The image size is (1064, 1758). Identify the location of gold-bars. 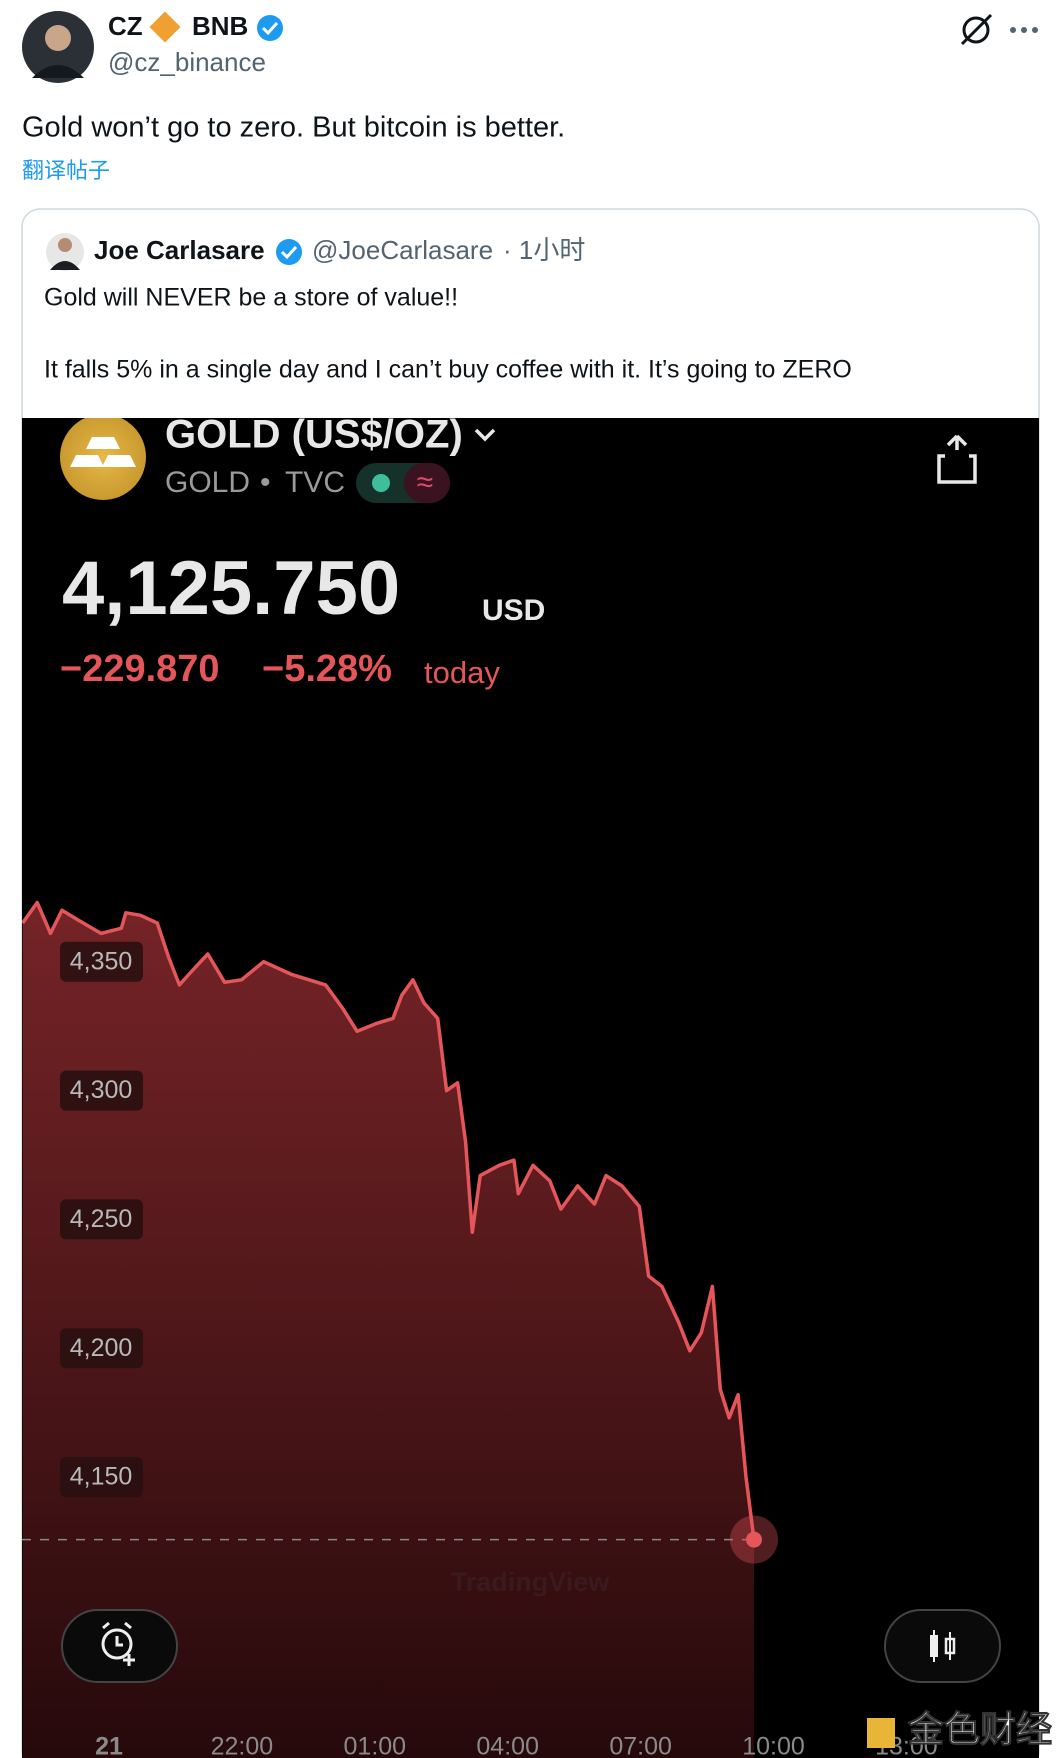
(103, 452).